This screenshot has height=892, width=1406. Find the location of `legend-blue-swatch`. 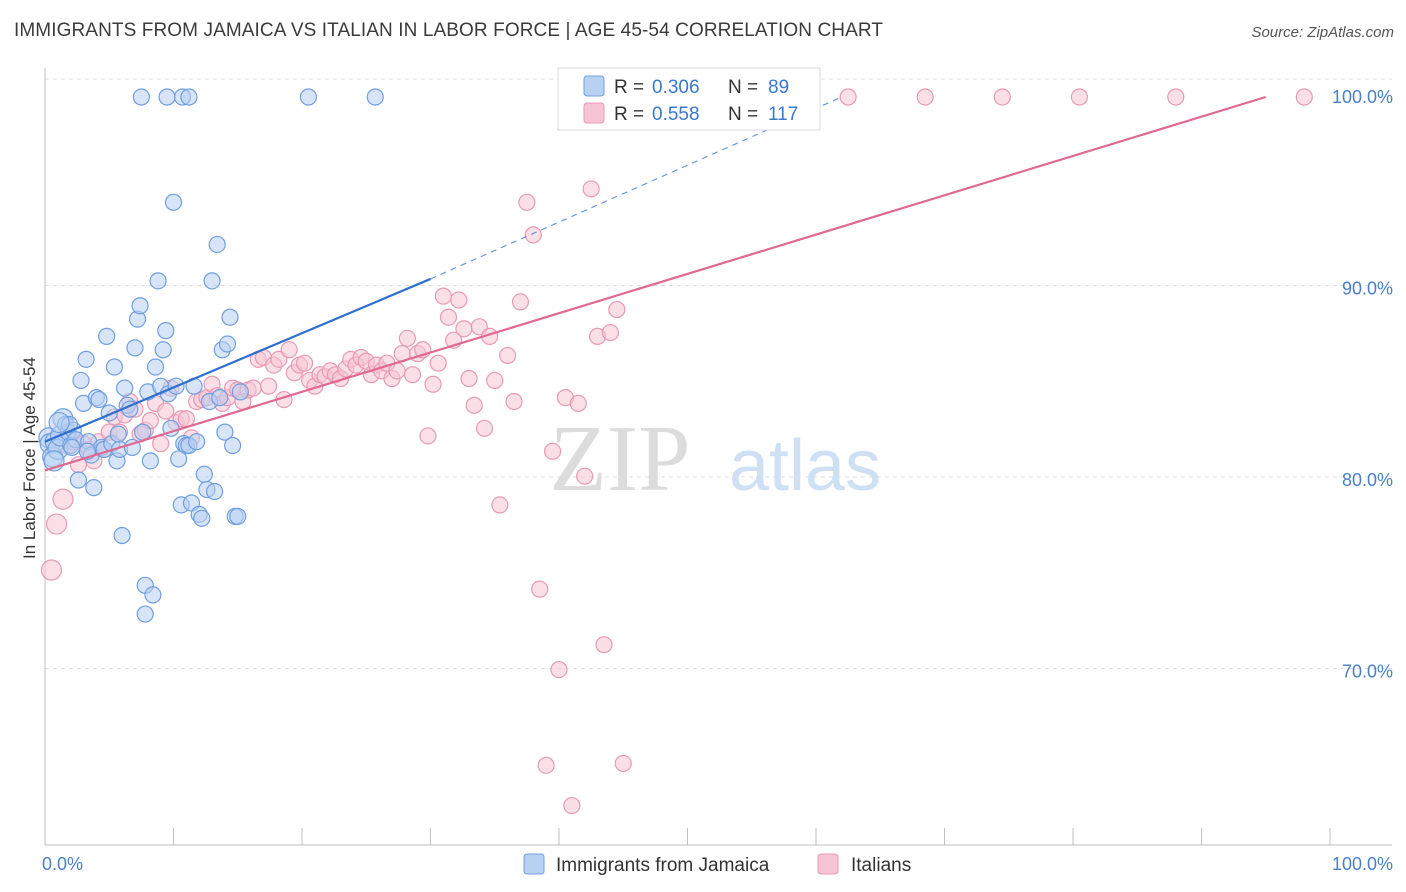

legend-blue-swatch is located at coordinates (594, 86).